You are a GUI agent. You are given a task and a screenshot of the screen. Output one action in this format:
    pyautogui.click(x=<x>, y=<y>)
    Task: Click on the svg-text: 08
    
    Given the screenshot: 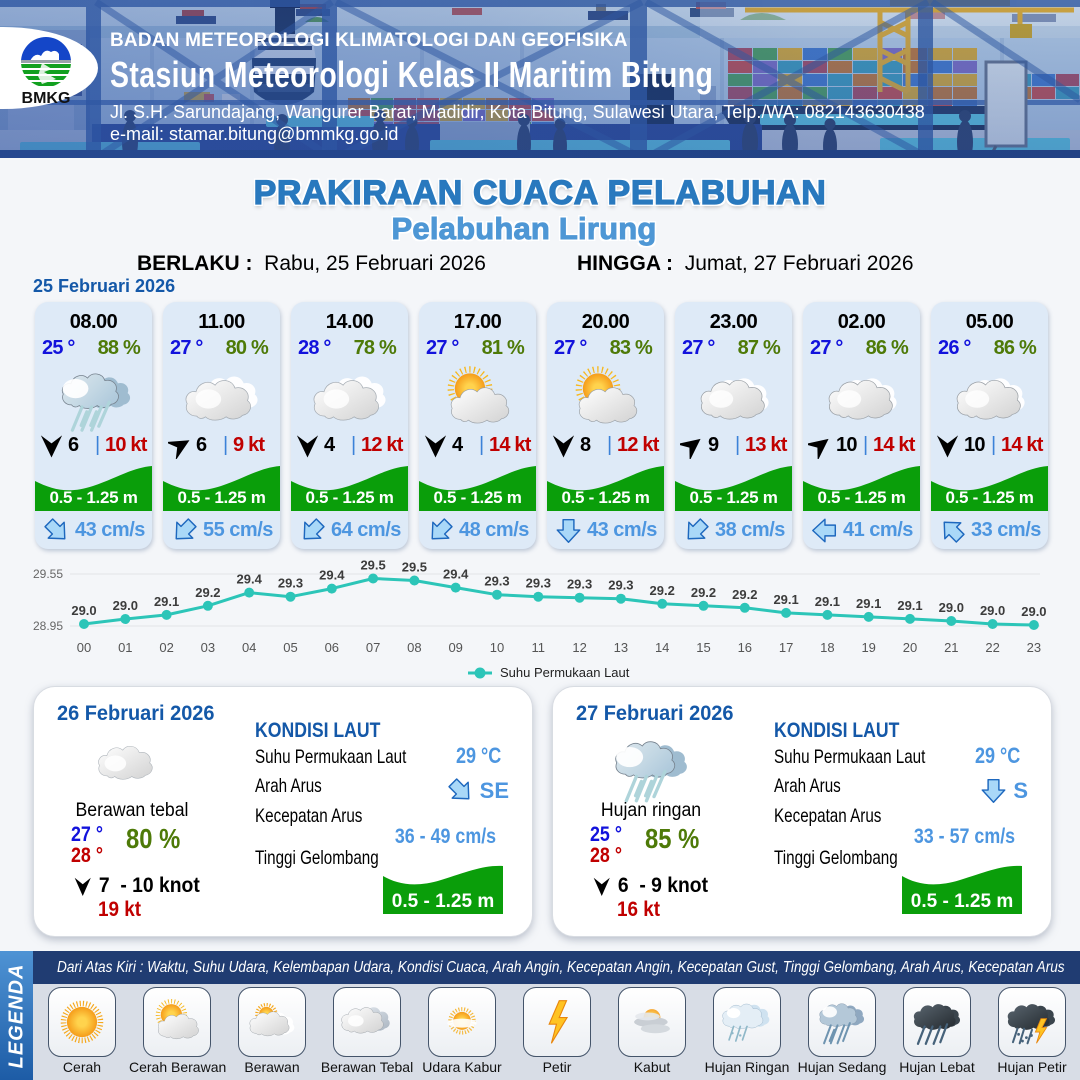 What is the action you would take?
    pyautogui.click(x=414, y=647)
    